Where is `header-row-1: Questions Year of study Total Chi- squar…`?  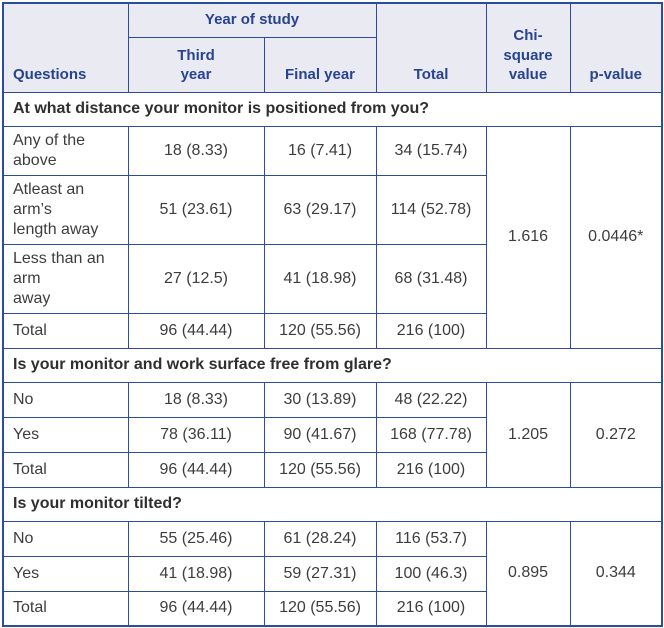 header-row-1: Questions Year of study Total Chi- squar… is located at coordinates (332, 47).